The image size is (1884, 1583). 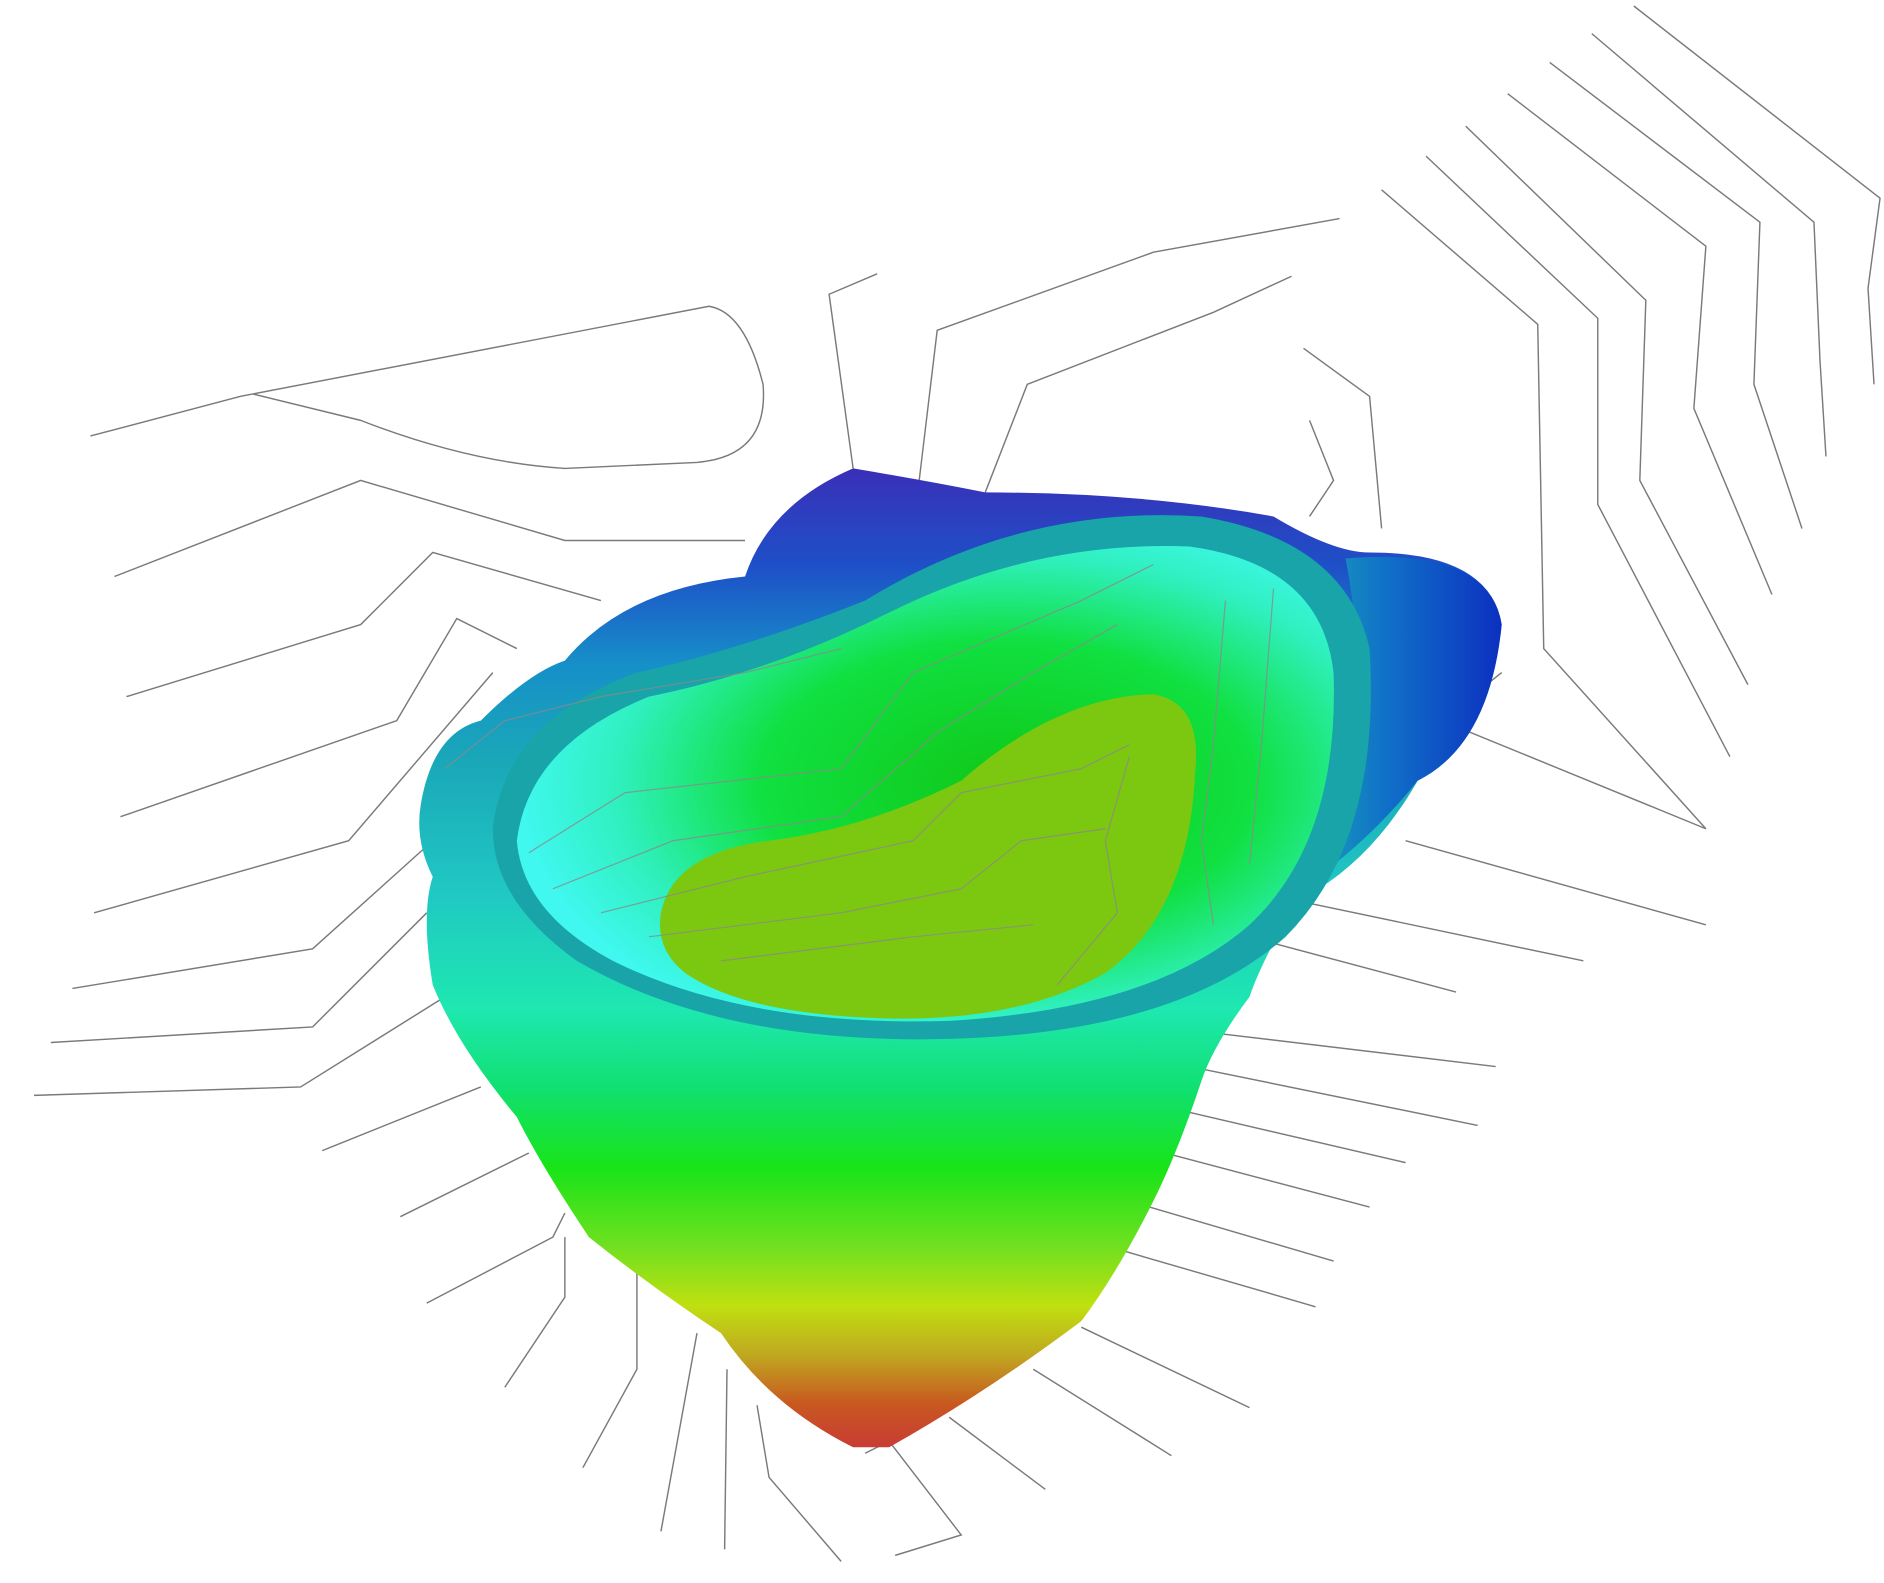 What do you see at coordinates (928, 856) in the screenshot?
I see `pit-floor` at bounding box center [928, 856].